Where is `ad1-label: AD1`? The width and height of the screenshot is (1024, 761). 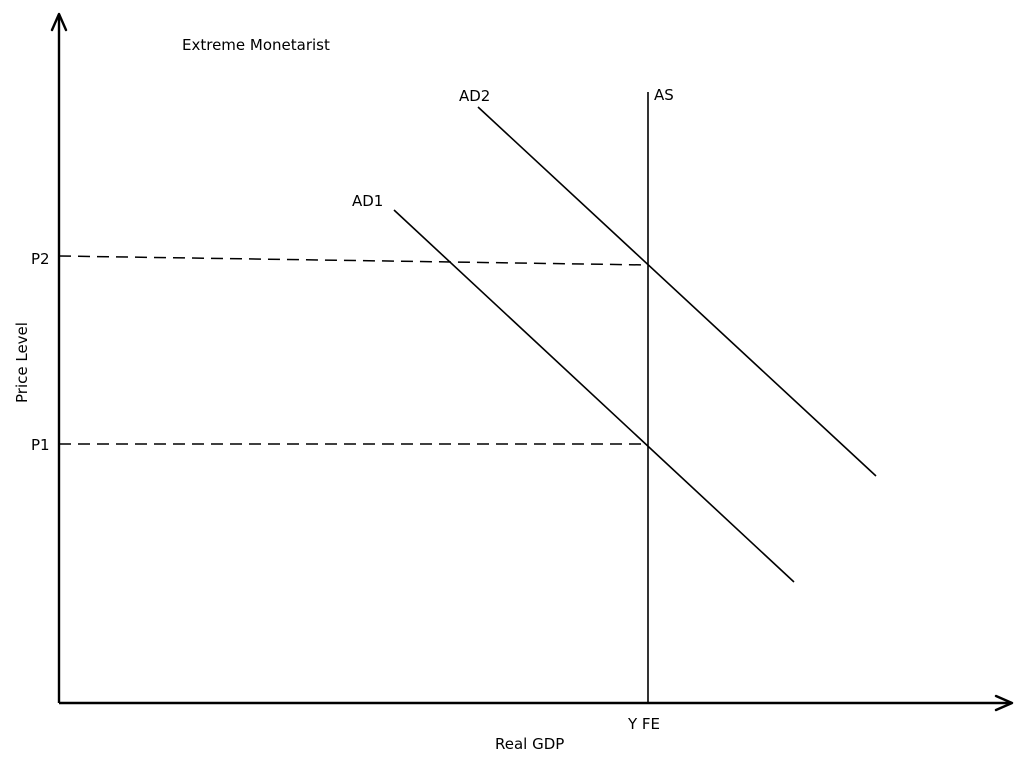
ad1-label: AD1 is located at coordinates (367, 201).